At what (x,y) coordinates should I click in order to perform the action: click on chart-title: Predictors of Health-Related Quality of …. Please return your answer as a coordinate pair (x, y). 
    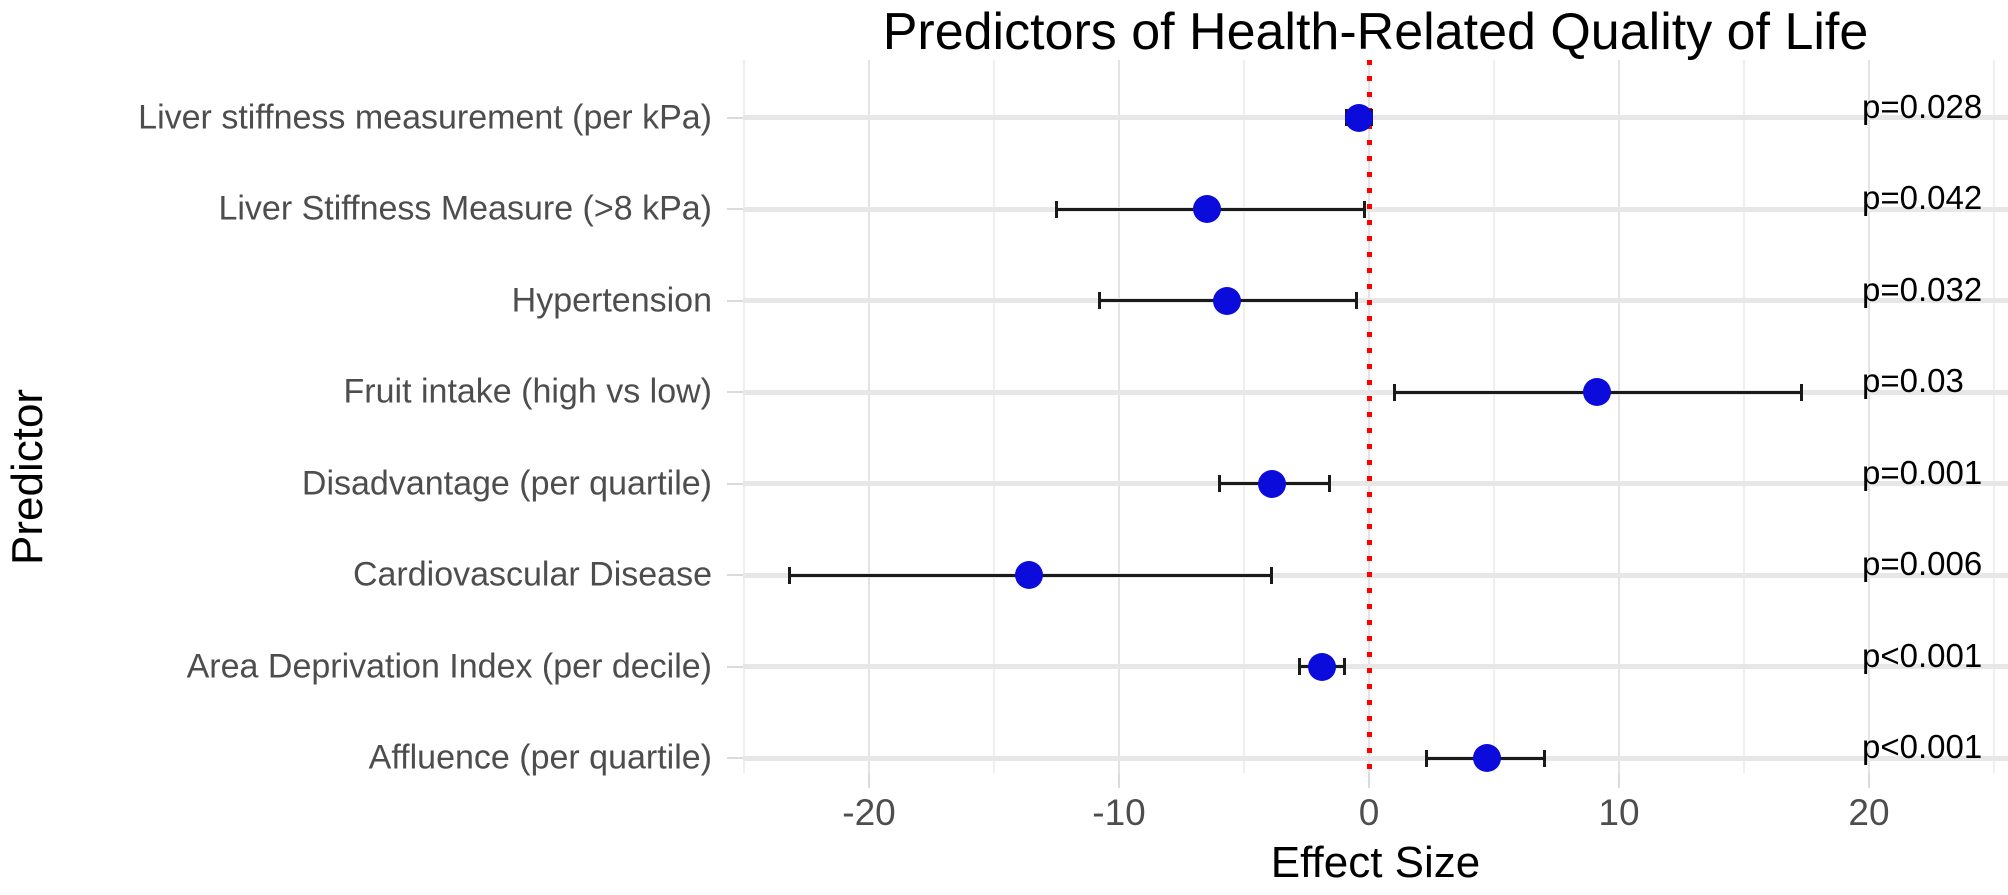
    Looking at the image, I should click on (1375, 32).